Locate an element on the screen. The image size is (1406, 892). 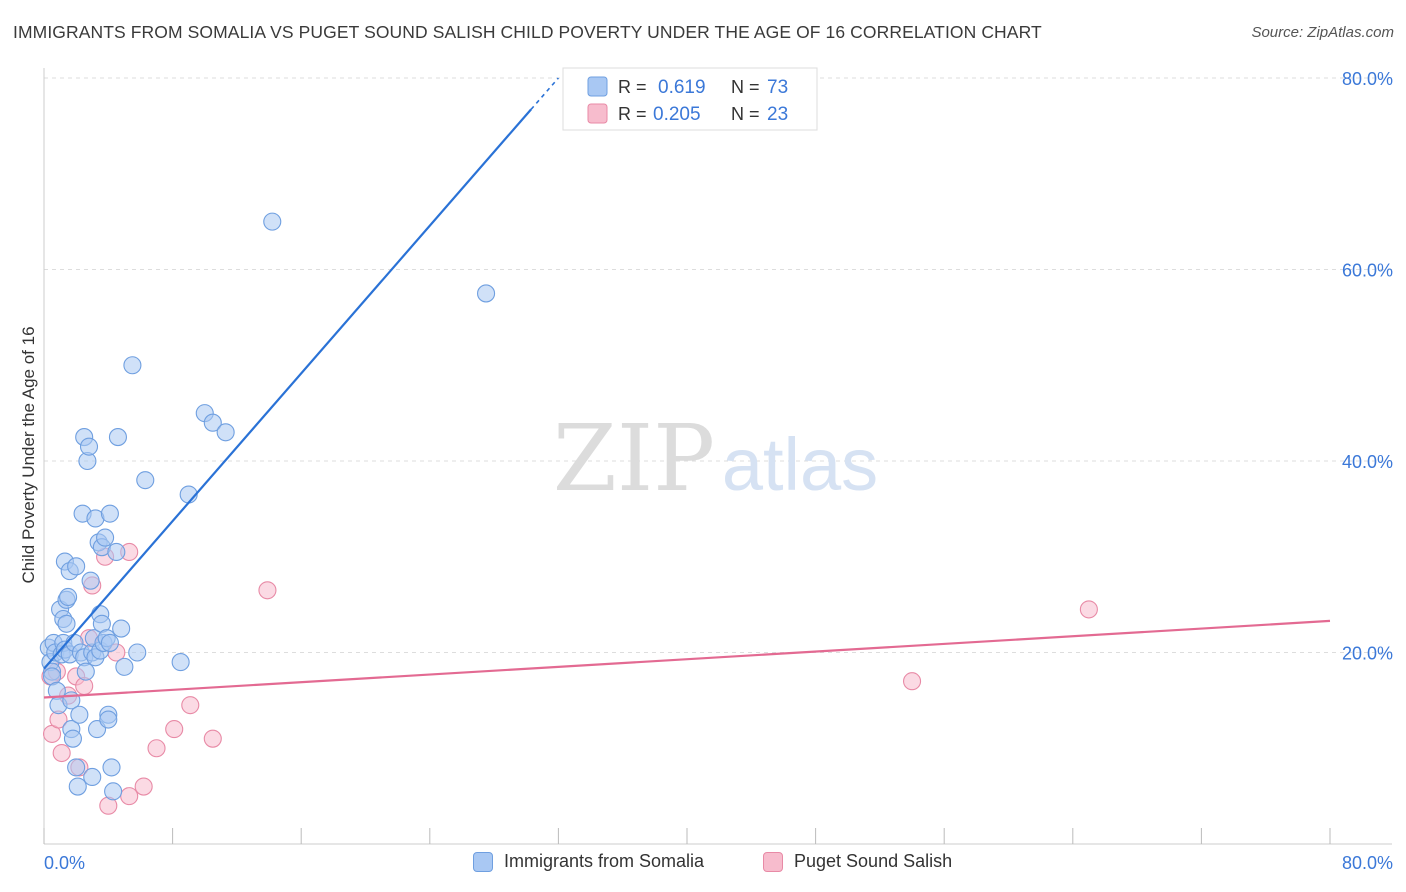
legend-top-r-label: R = is located at coordinates (632, 87).